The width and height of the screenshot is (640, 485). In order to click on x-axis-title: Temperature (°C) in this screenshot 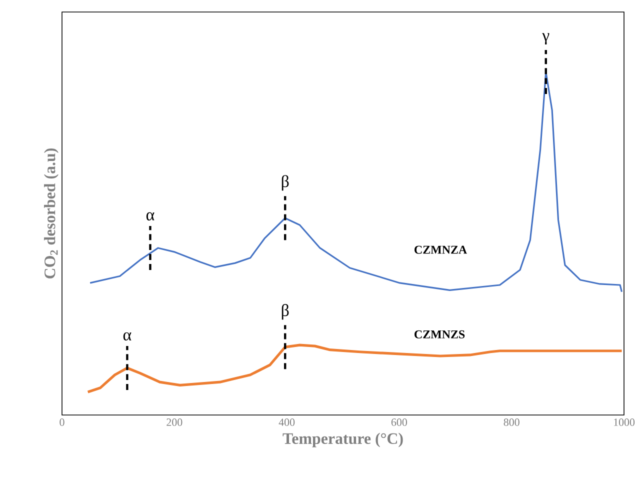, I will do `click(342, 440)`.